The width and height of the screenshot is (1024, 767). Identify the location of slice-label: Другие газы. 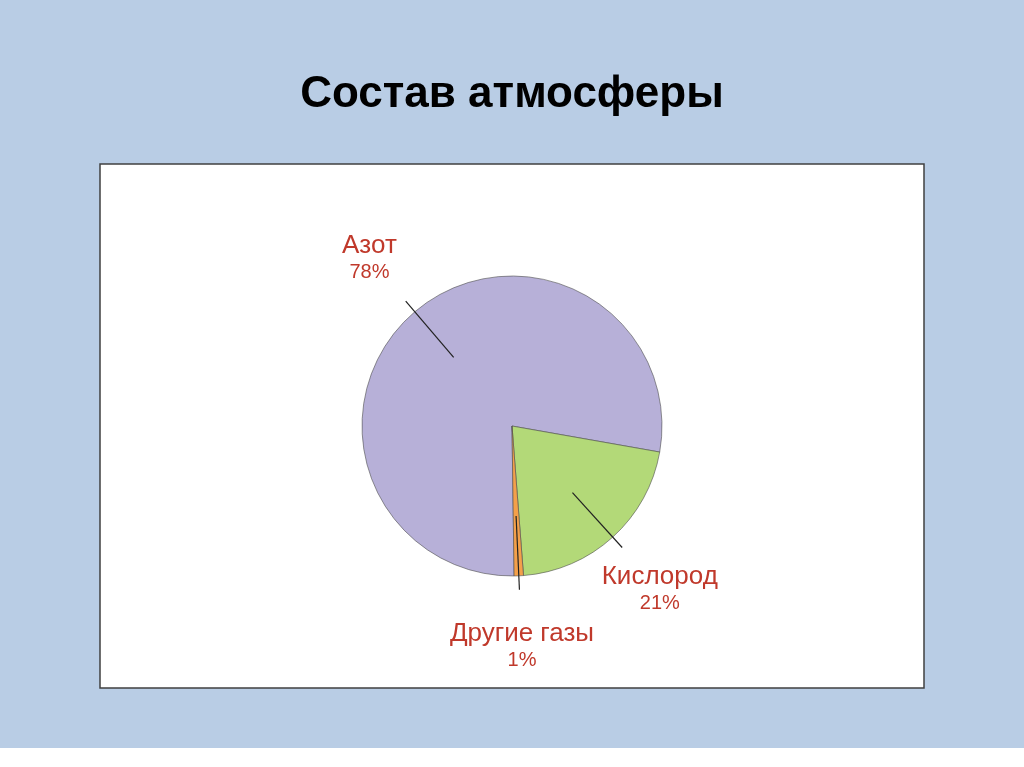
(522, 631).